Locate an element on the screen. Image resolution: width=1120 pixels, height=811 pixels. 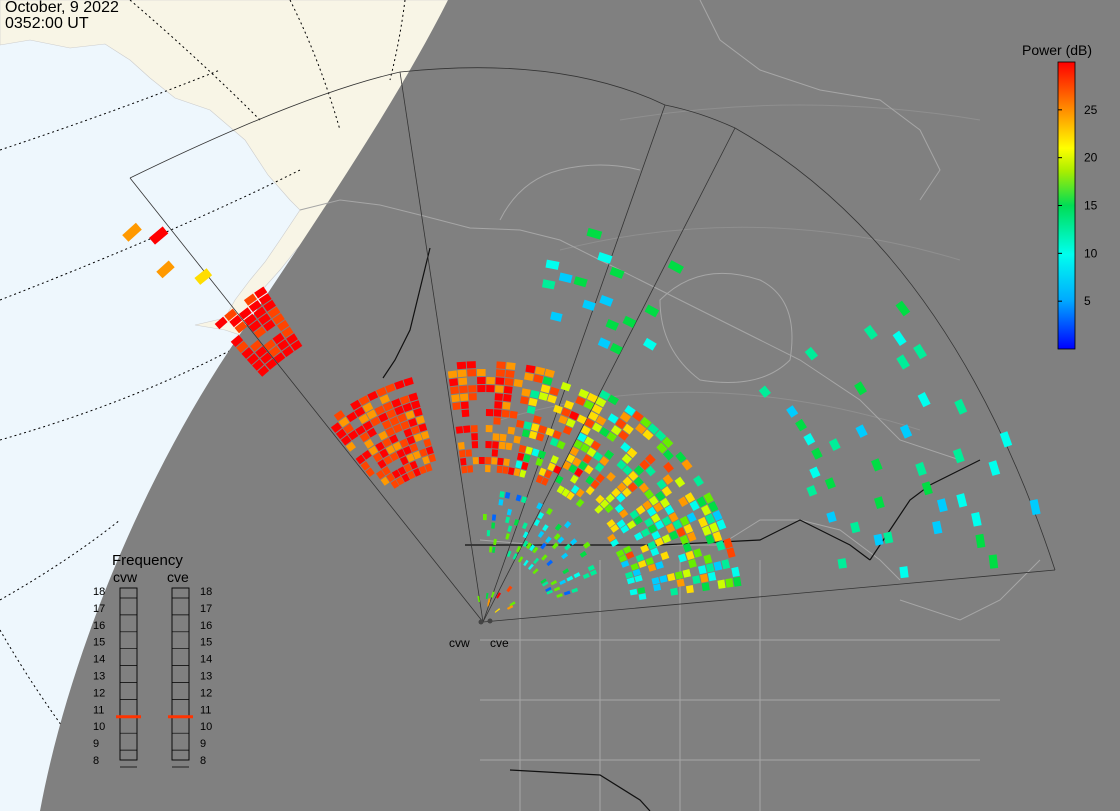
frequency-scale-label-right: 11 is located at coordinates (205, 710).